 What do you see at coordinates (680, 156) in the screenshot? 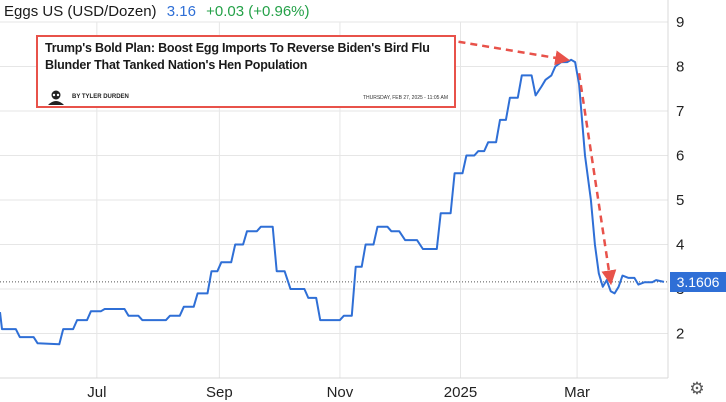
I see `y-tick-label: 6` at bounding box center [680, 156].